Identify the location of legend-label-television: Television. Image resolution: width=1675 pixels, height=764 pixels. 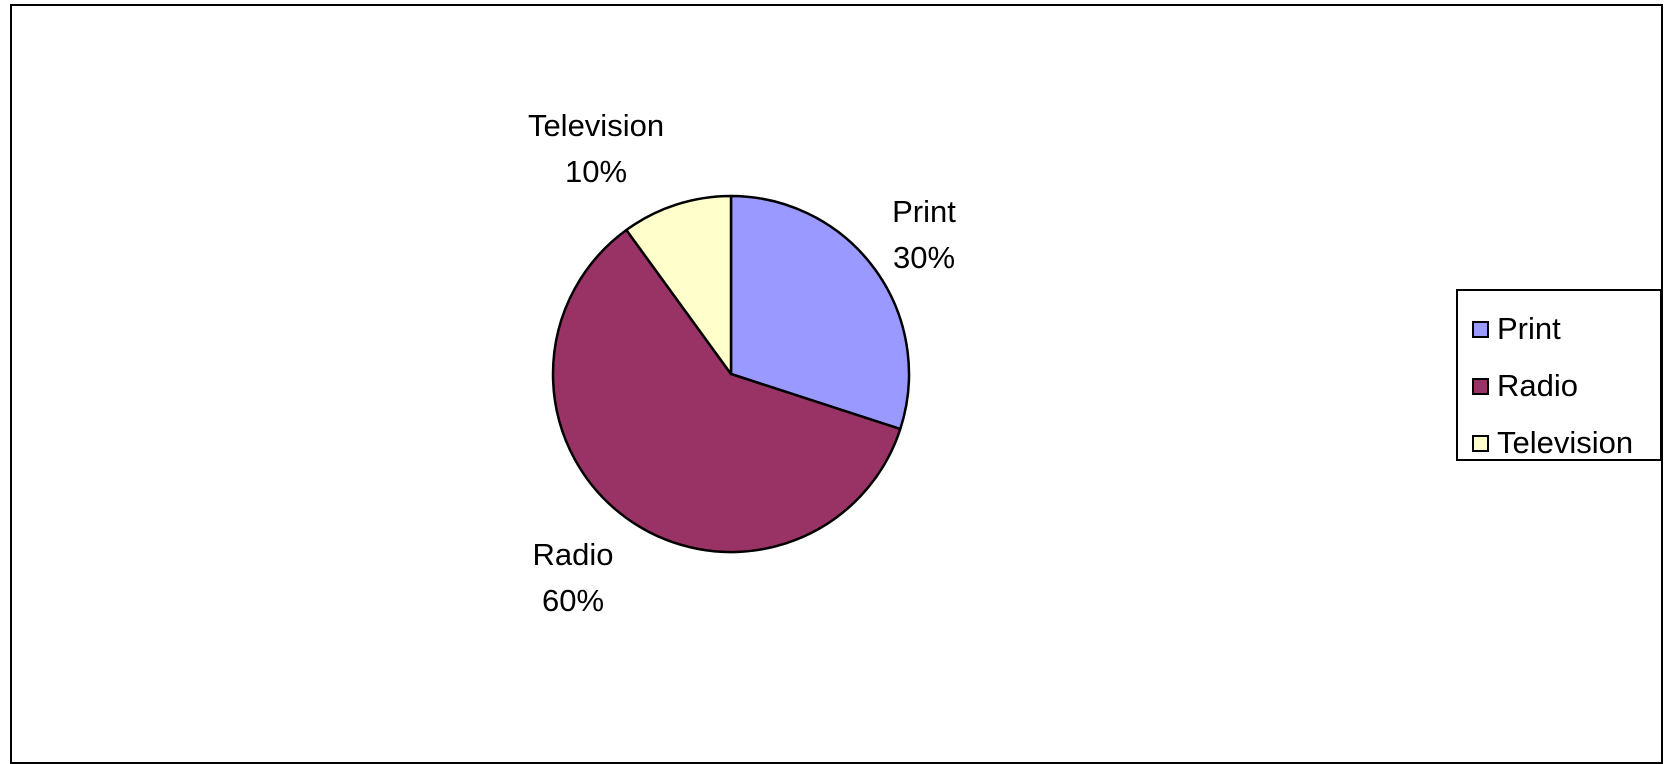
(1565, 442).